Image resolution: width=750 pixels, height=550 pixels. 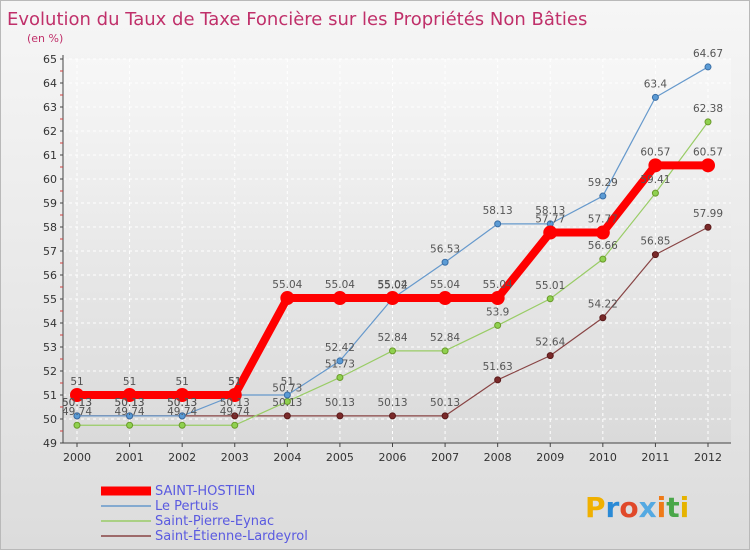 What do you see at coordinates (50, 395) in the screenshot?
I see `y-tick-label: 51` at bounding box center [50, 395].